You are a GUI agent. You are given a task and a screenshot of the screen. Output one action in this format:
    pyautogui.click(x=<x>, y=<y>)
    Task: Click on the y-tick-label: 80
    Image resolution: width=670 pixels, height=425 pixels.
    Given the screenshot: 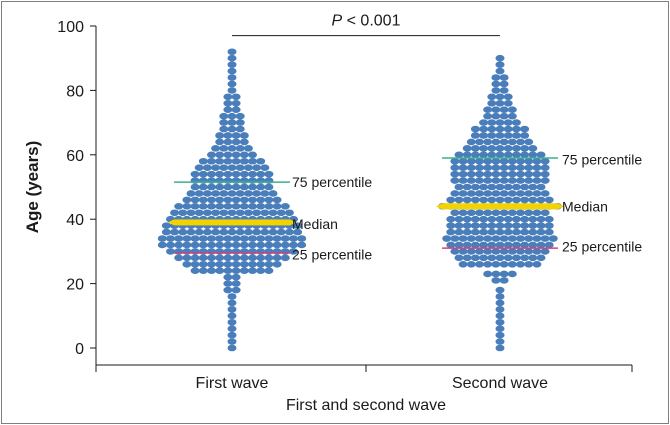 What is the action you would take?
    pyautogui.click(x=75, y=91)
    